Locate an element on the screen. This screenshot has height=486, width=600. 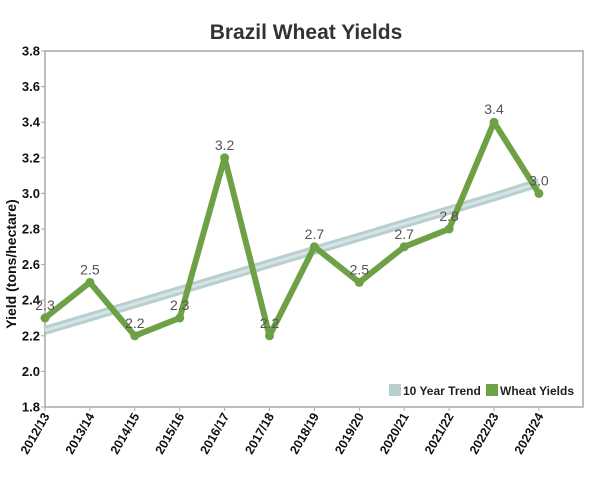
x-tick-label: 2018/19 is located at coordinates (304, 433).